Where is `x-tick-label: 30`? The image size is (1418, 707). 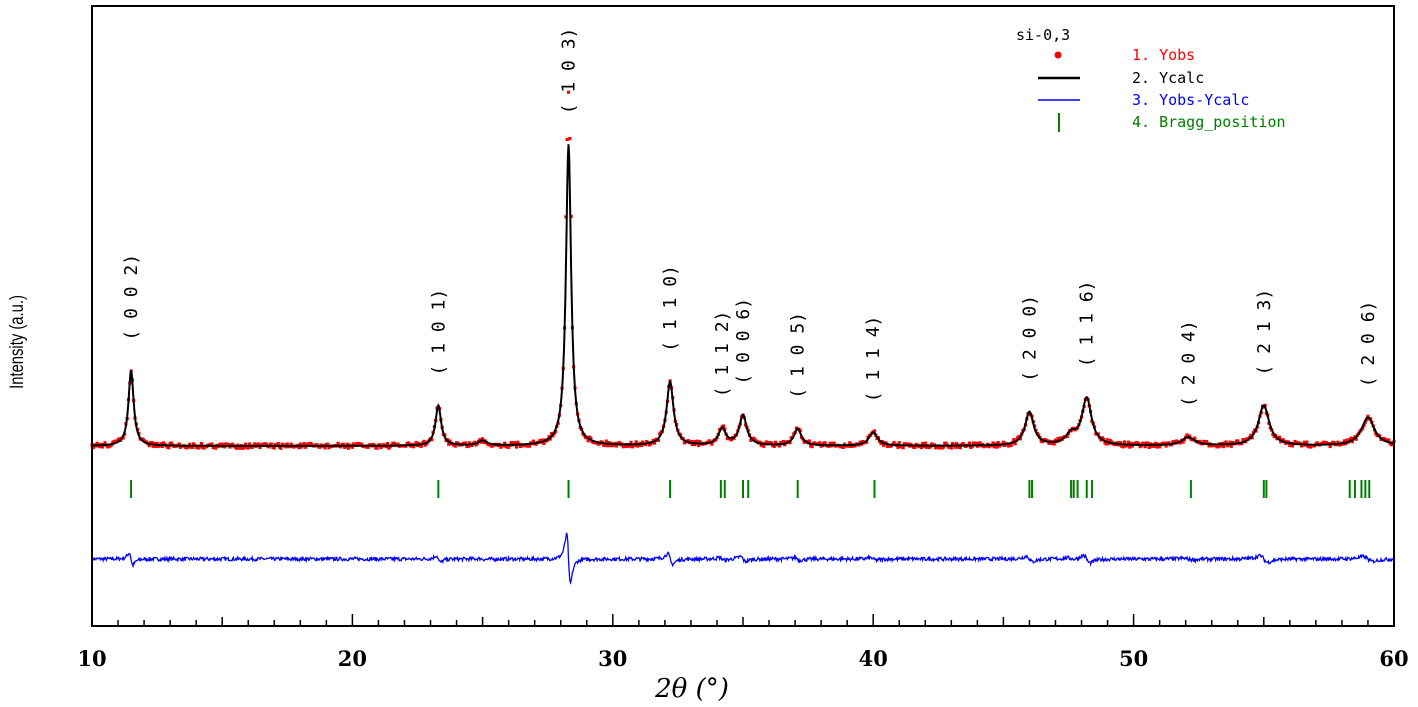
x-tick-label: 30 is located at coordinates (612, 658).